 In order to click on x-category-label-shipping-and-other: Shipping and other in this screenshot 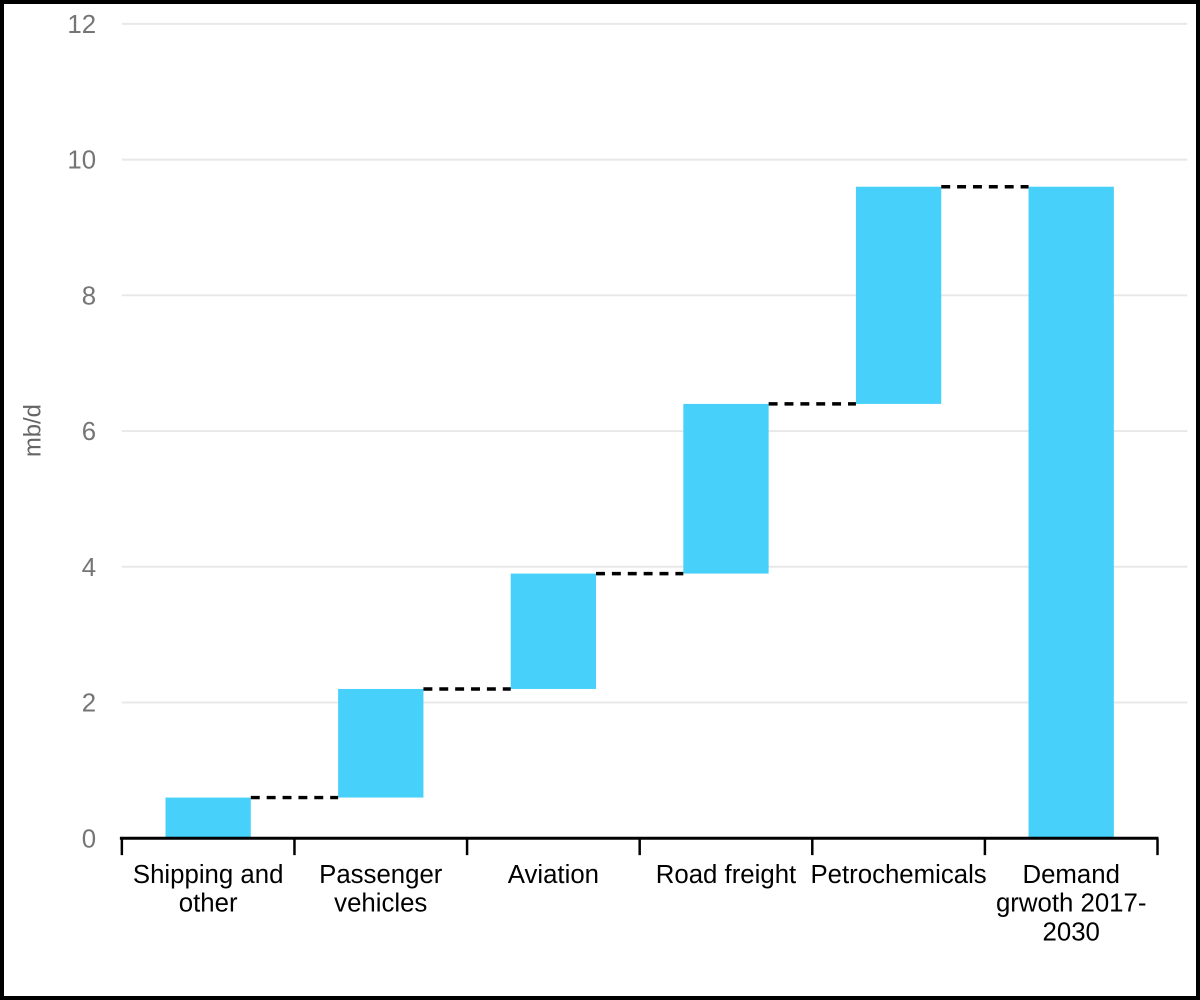, I will do `click(208, 889)`.